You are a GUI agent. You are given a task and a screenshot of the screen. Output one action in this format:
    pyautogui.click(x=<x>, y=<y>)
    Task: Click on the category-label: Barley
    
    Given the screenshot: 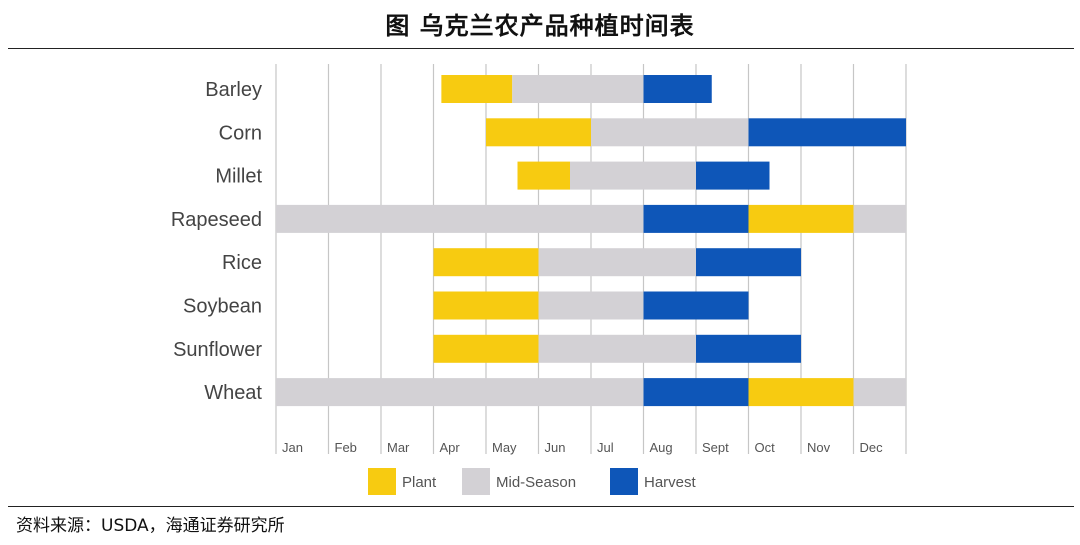 What is the action you would take?
    pyautogui.click(x=233, y=90)
    